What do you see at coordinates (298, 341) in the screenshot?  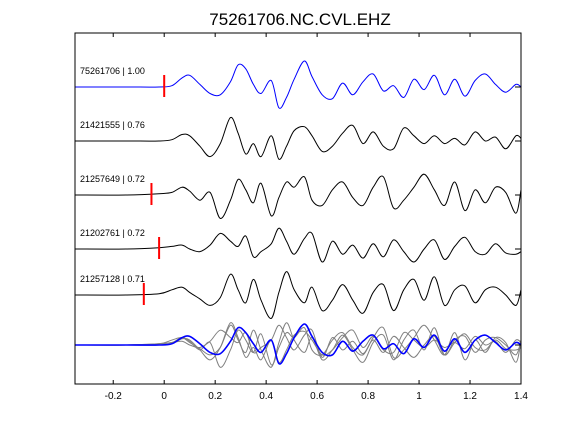 I see `stack-overlay-4-line` at bounding box center [298, 341].